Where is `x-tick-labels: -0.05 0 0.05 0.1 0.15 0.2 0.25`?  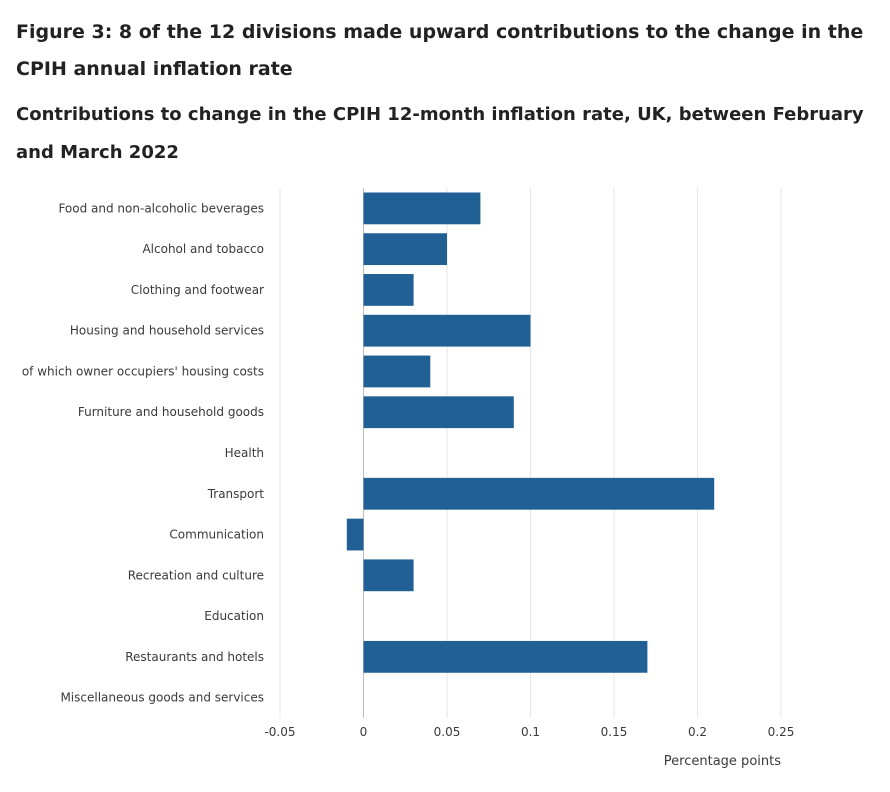
x-tick-labels: -0.05 0 0.05 0.1 0.15 0.2 0.25 is located at coordinates (529, 732).